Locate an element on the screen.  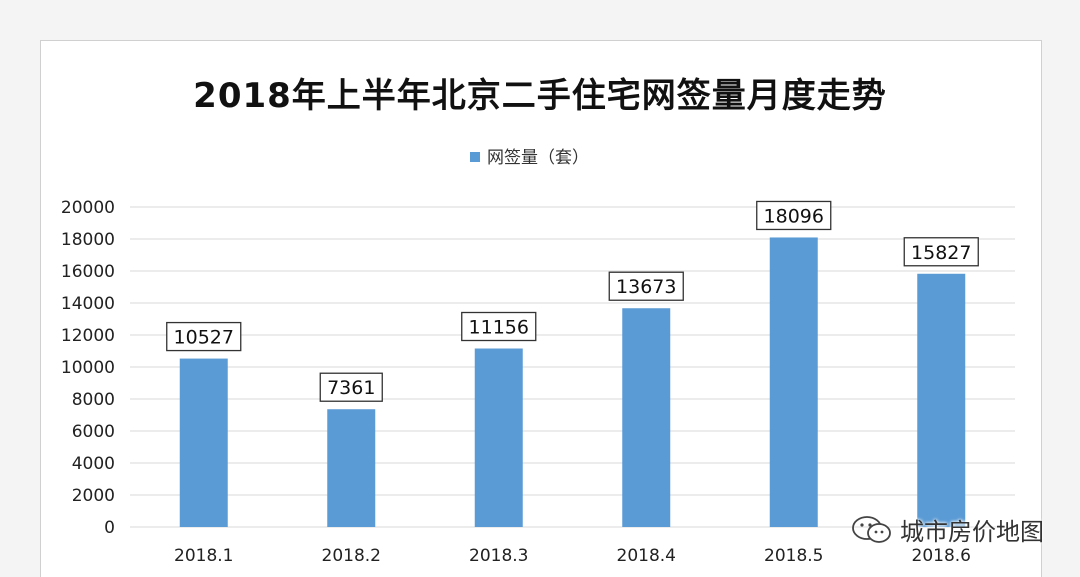
legend: 网签量（套） is located at coordinates (529, 158).